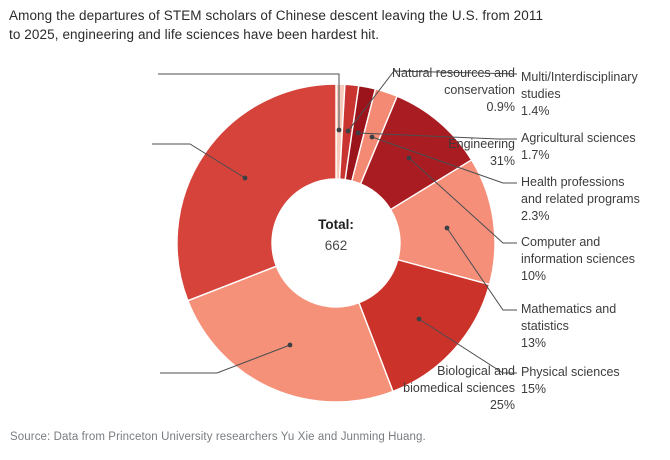 Image resolution: width=670 pixels, height=460 pixels. What do you see at coordinates (579, 94) in the screenshot?
I see `slice-label-multi-interdisciplinary-studies: Multi/Interdisciplinary studies 1.4%` at bounding box center [579, 94].